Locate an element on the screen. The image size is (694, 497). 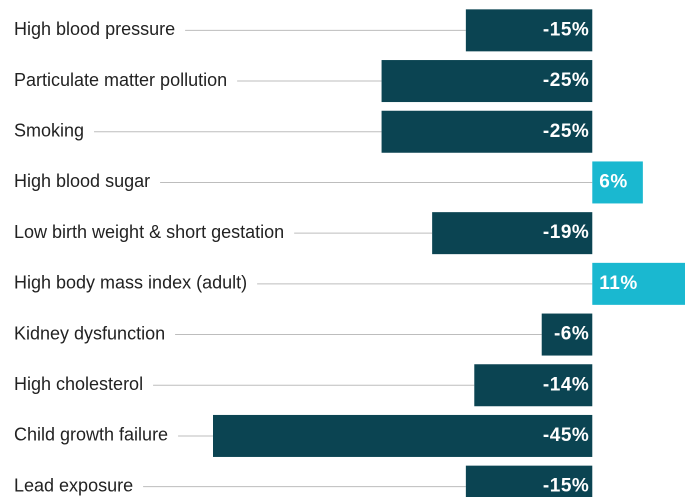
category-label: Low birth weight & short gestation is located at coordinates (149, 232).